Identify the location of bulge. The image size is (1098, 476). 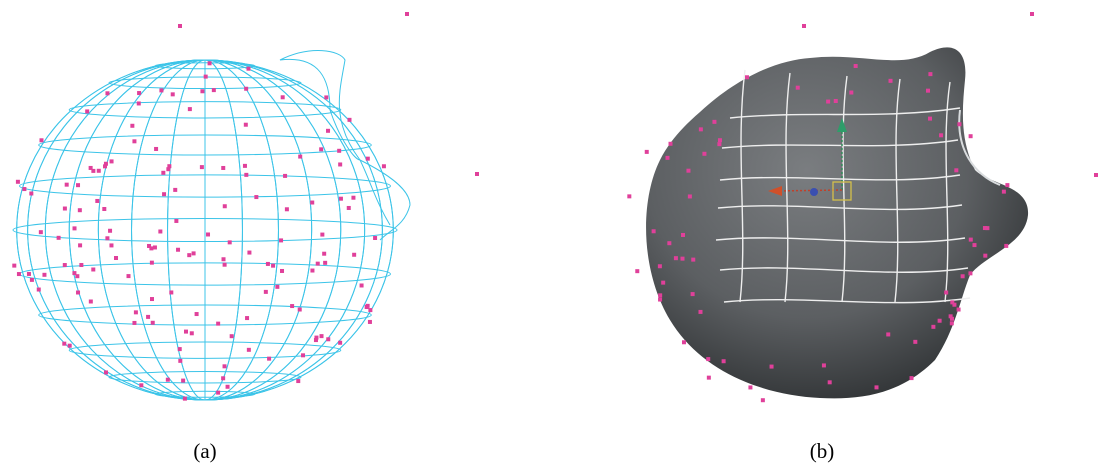
(345, 145).